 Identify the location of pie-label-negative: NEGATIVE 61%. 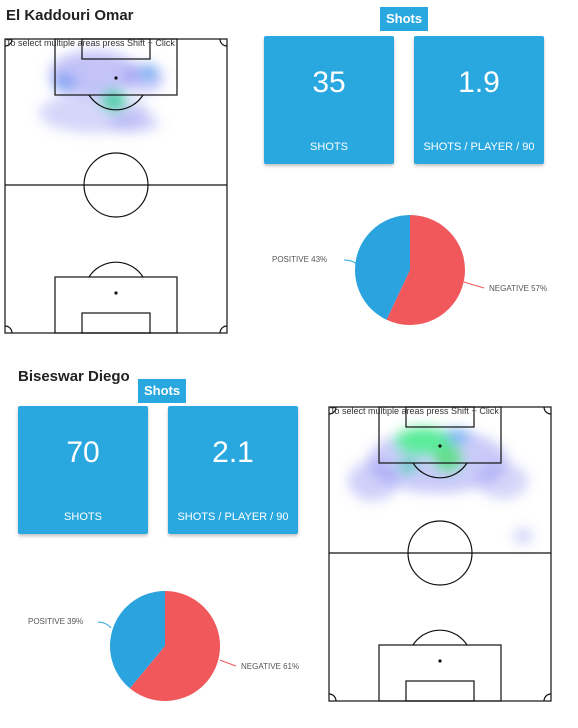
(270, 666).